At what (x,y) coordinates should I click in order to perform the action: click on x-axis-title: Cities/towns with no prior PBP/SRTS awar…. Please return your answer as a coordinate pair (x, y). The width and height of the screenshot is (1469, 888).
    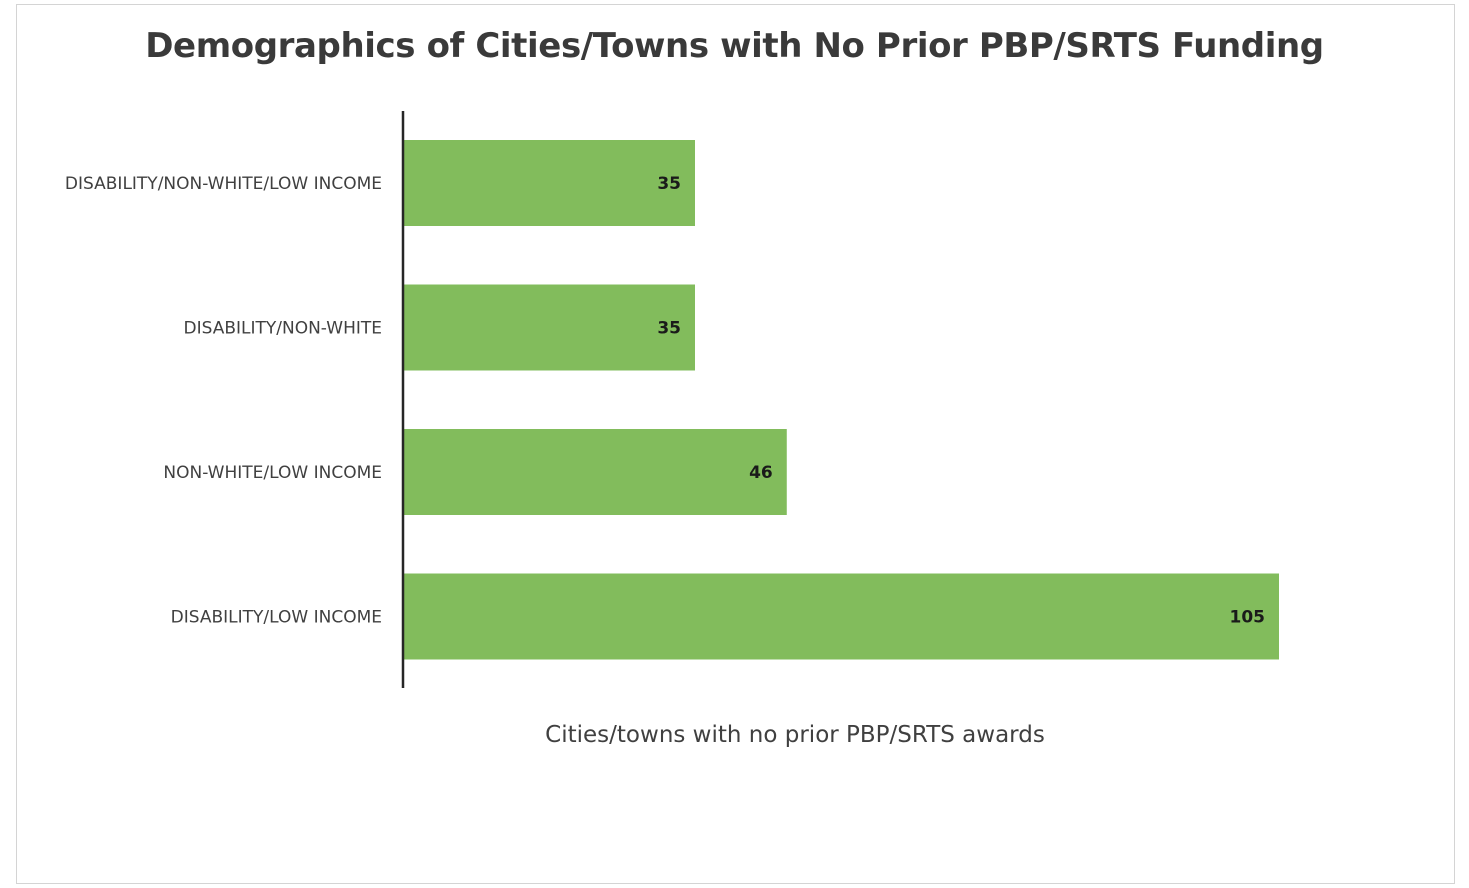
    Looking at the image, I should click on (795, 735).